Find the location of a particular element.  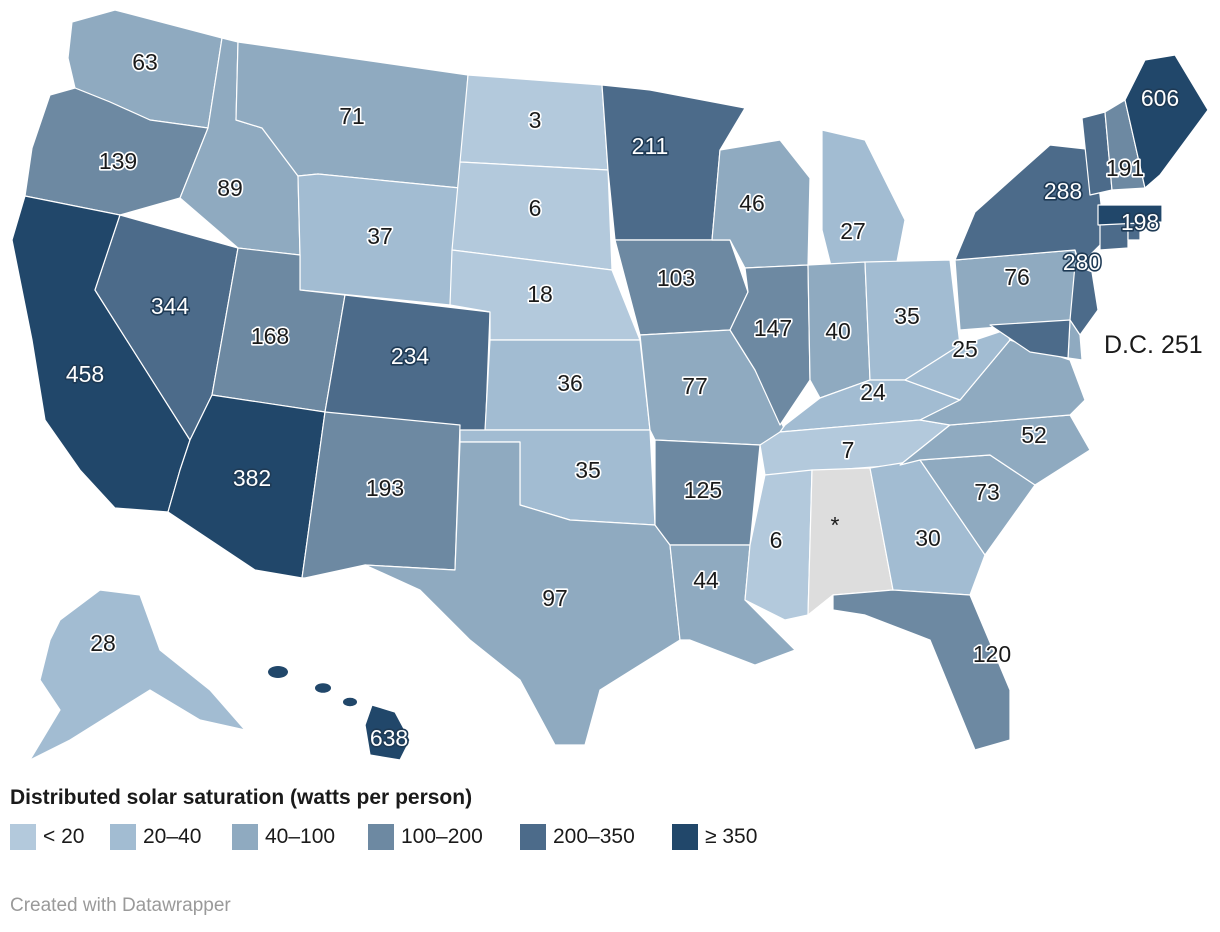

state-value-ga: 30 is located at coordinates (928, 538).